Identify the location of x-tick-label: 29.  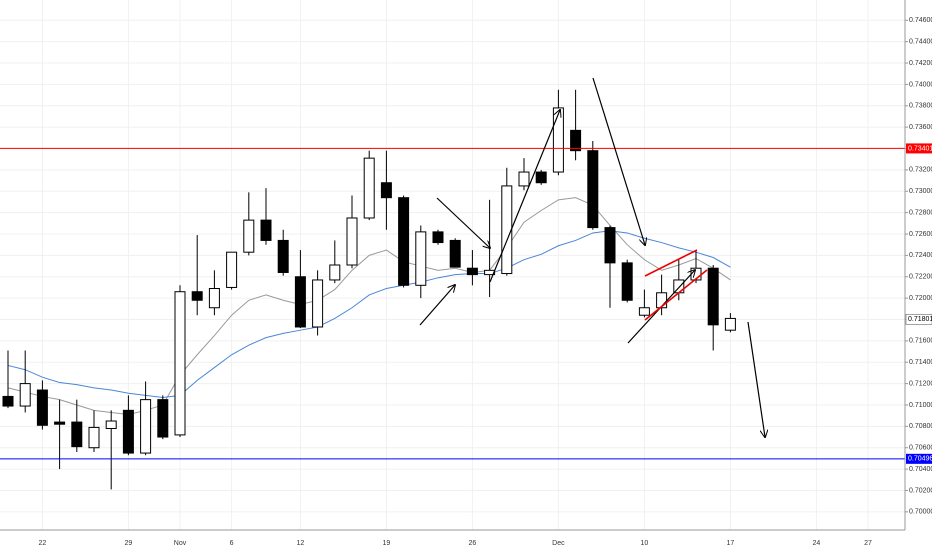
(129, 543).